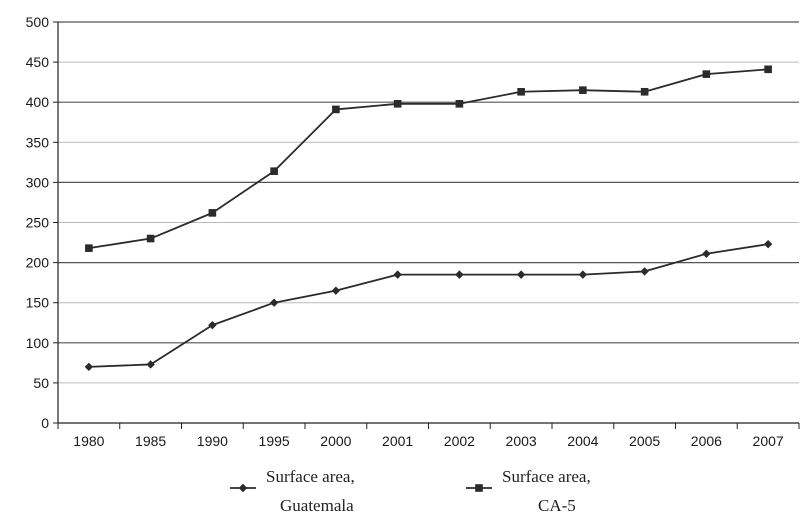 The image size is (801, 518). Describe the element at coordinates (212, 441) in the screenshot. I see `x-tick-label: 1990` at that location.